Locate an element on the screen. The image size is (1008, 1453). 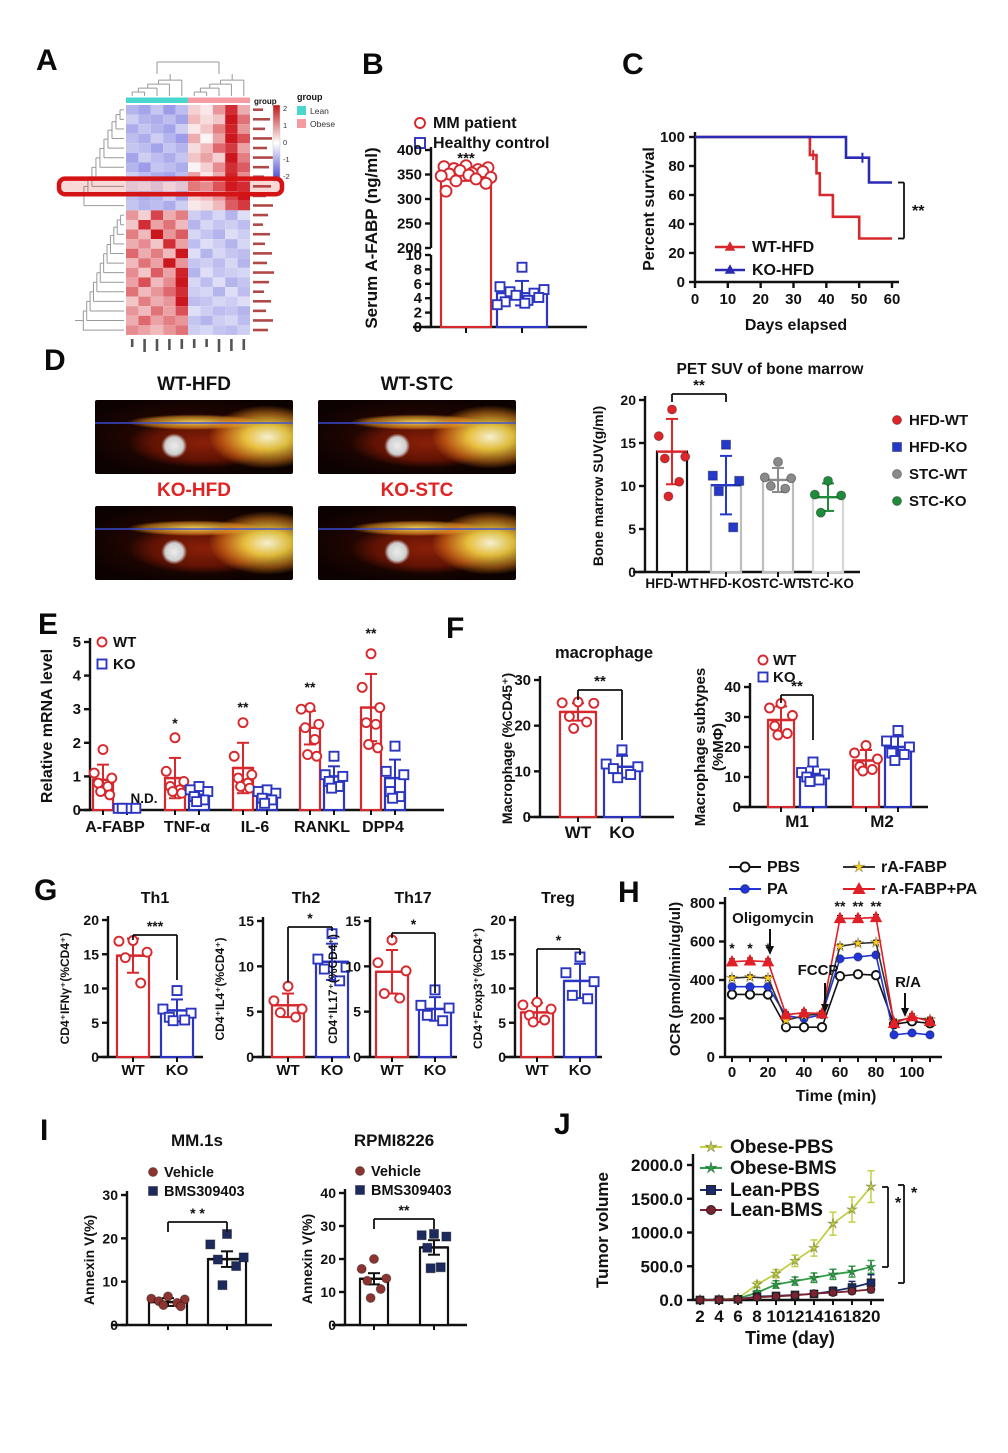
svg-text: M2 is located at coordinates (882, 821).